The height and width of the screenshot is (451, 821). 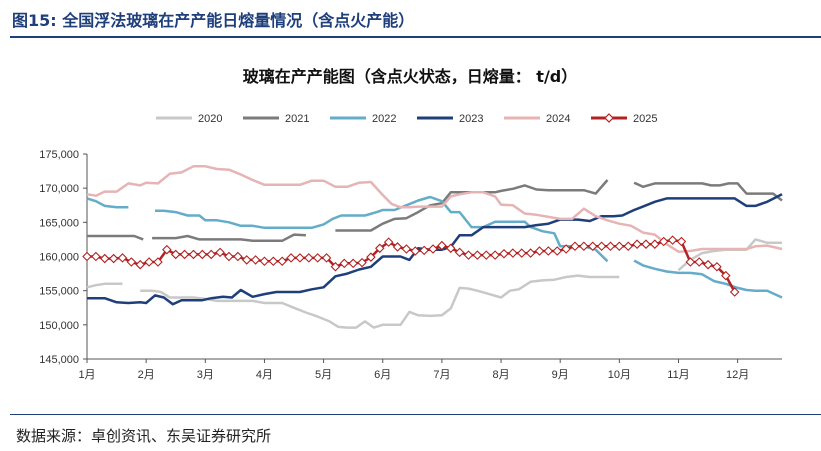 What do you see at coordinates (323, 375) in the screenshot?
I see `x-tick-label: 5月` at bounding box center [323, 375].